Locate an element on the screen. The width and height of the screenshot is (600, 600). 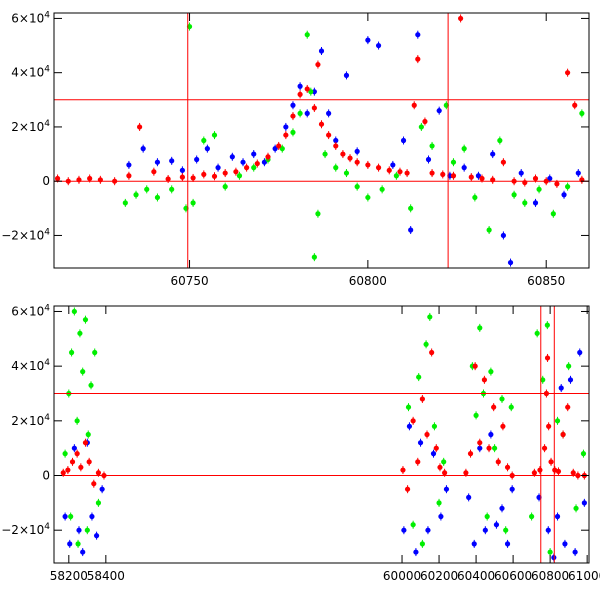
x-tick-label: 58200 is located at coordinates (69, 576).